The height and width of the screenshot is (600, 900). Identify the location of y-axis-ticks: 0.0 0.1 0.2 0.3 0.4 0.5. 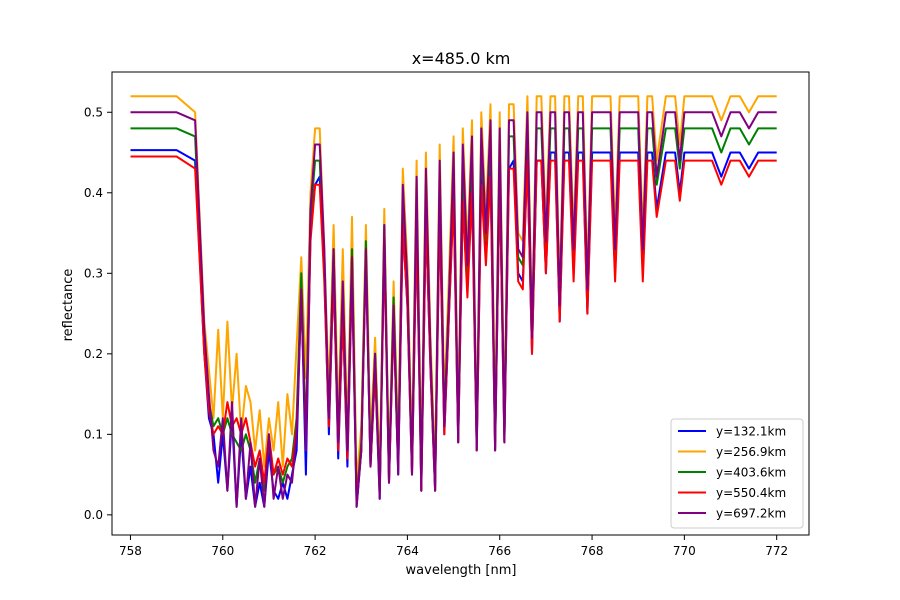
(98, 313).